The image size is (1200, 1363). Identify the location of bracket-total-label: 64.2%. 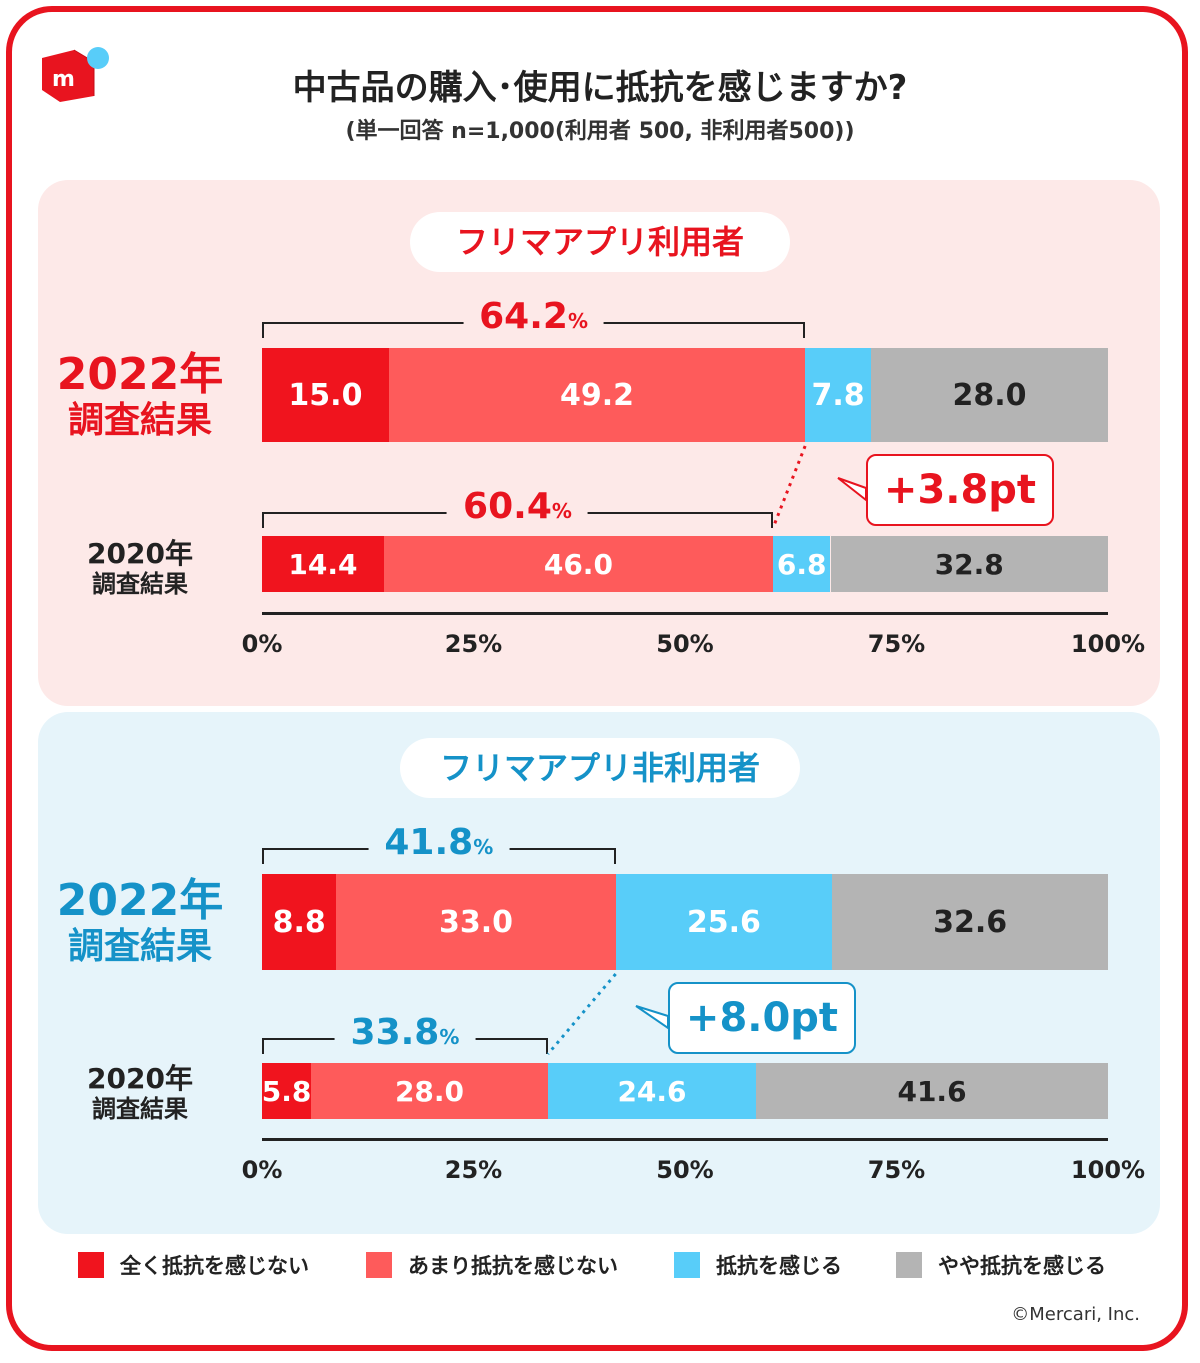
(533, 316).